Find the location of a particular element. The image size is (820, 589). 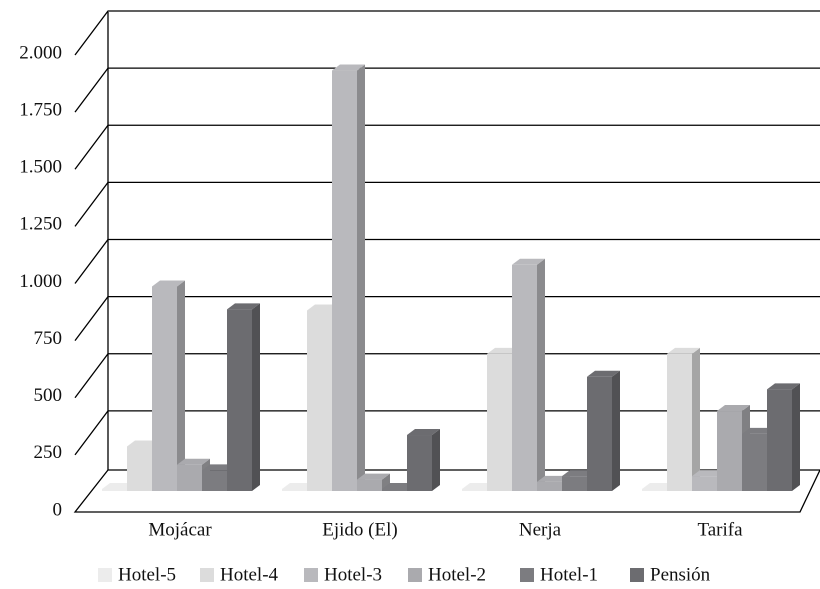

y-tick-label: 2.000 is located at coordinates (40, 52).